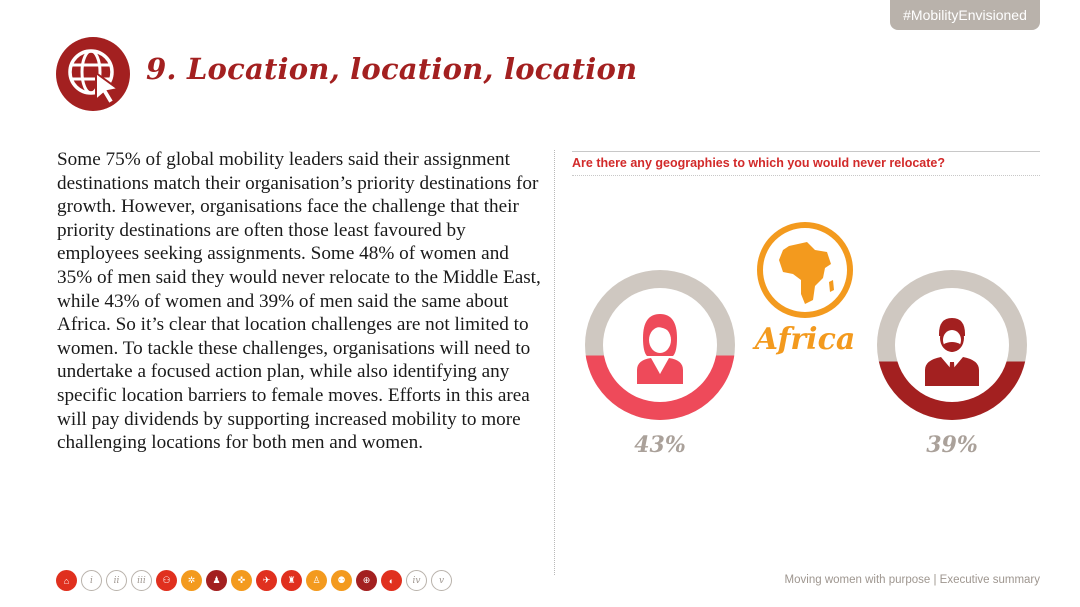 This screenshot has width=1080, height=607. I want to click on nav-section-i: i, so click(91, 580).